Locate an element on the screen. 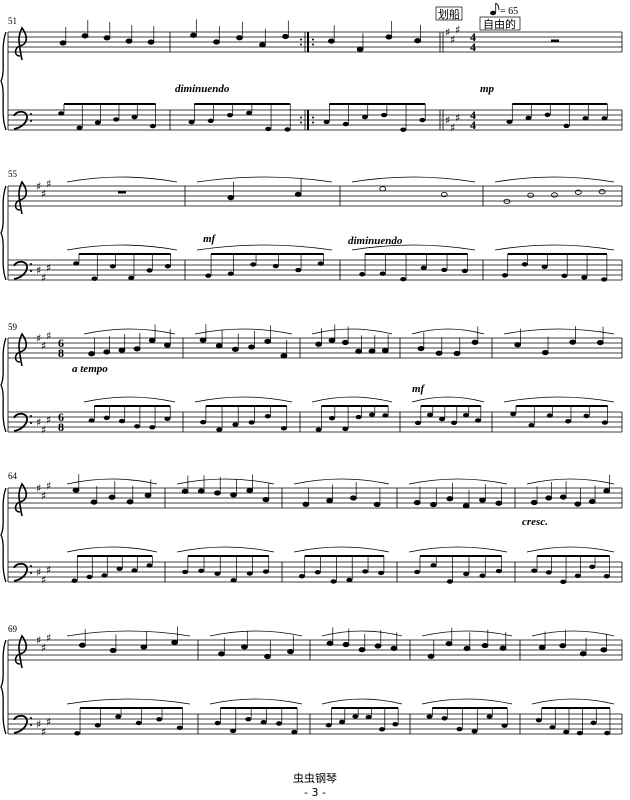  dynamic-diminuendo: diminuendo is located at coordinates (202, 89).